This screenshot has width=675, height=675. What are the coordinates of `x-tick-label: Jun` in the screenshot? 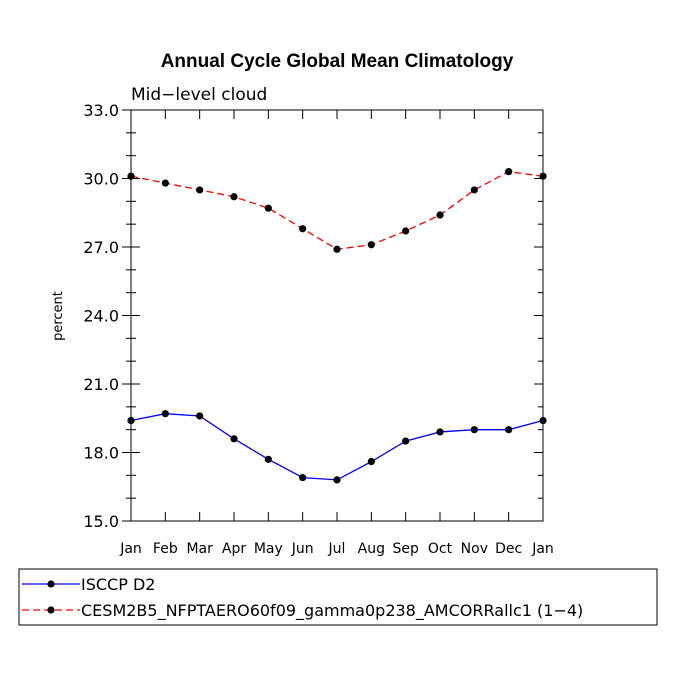 It's located at (302, 549).